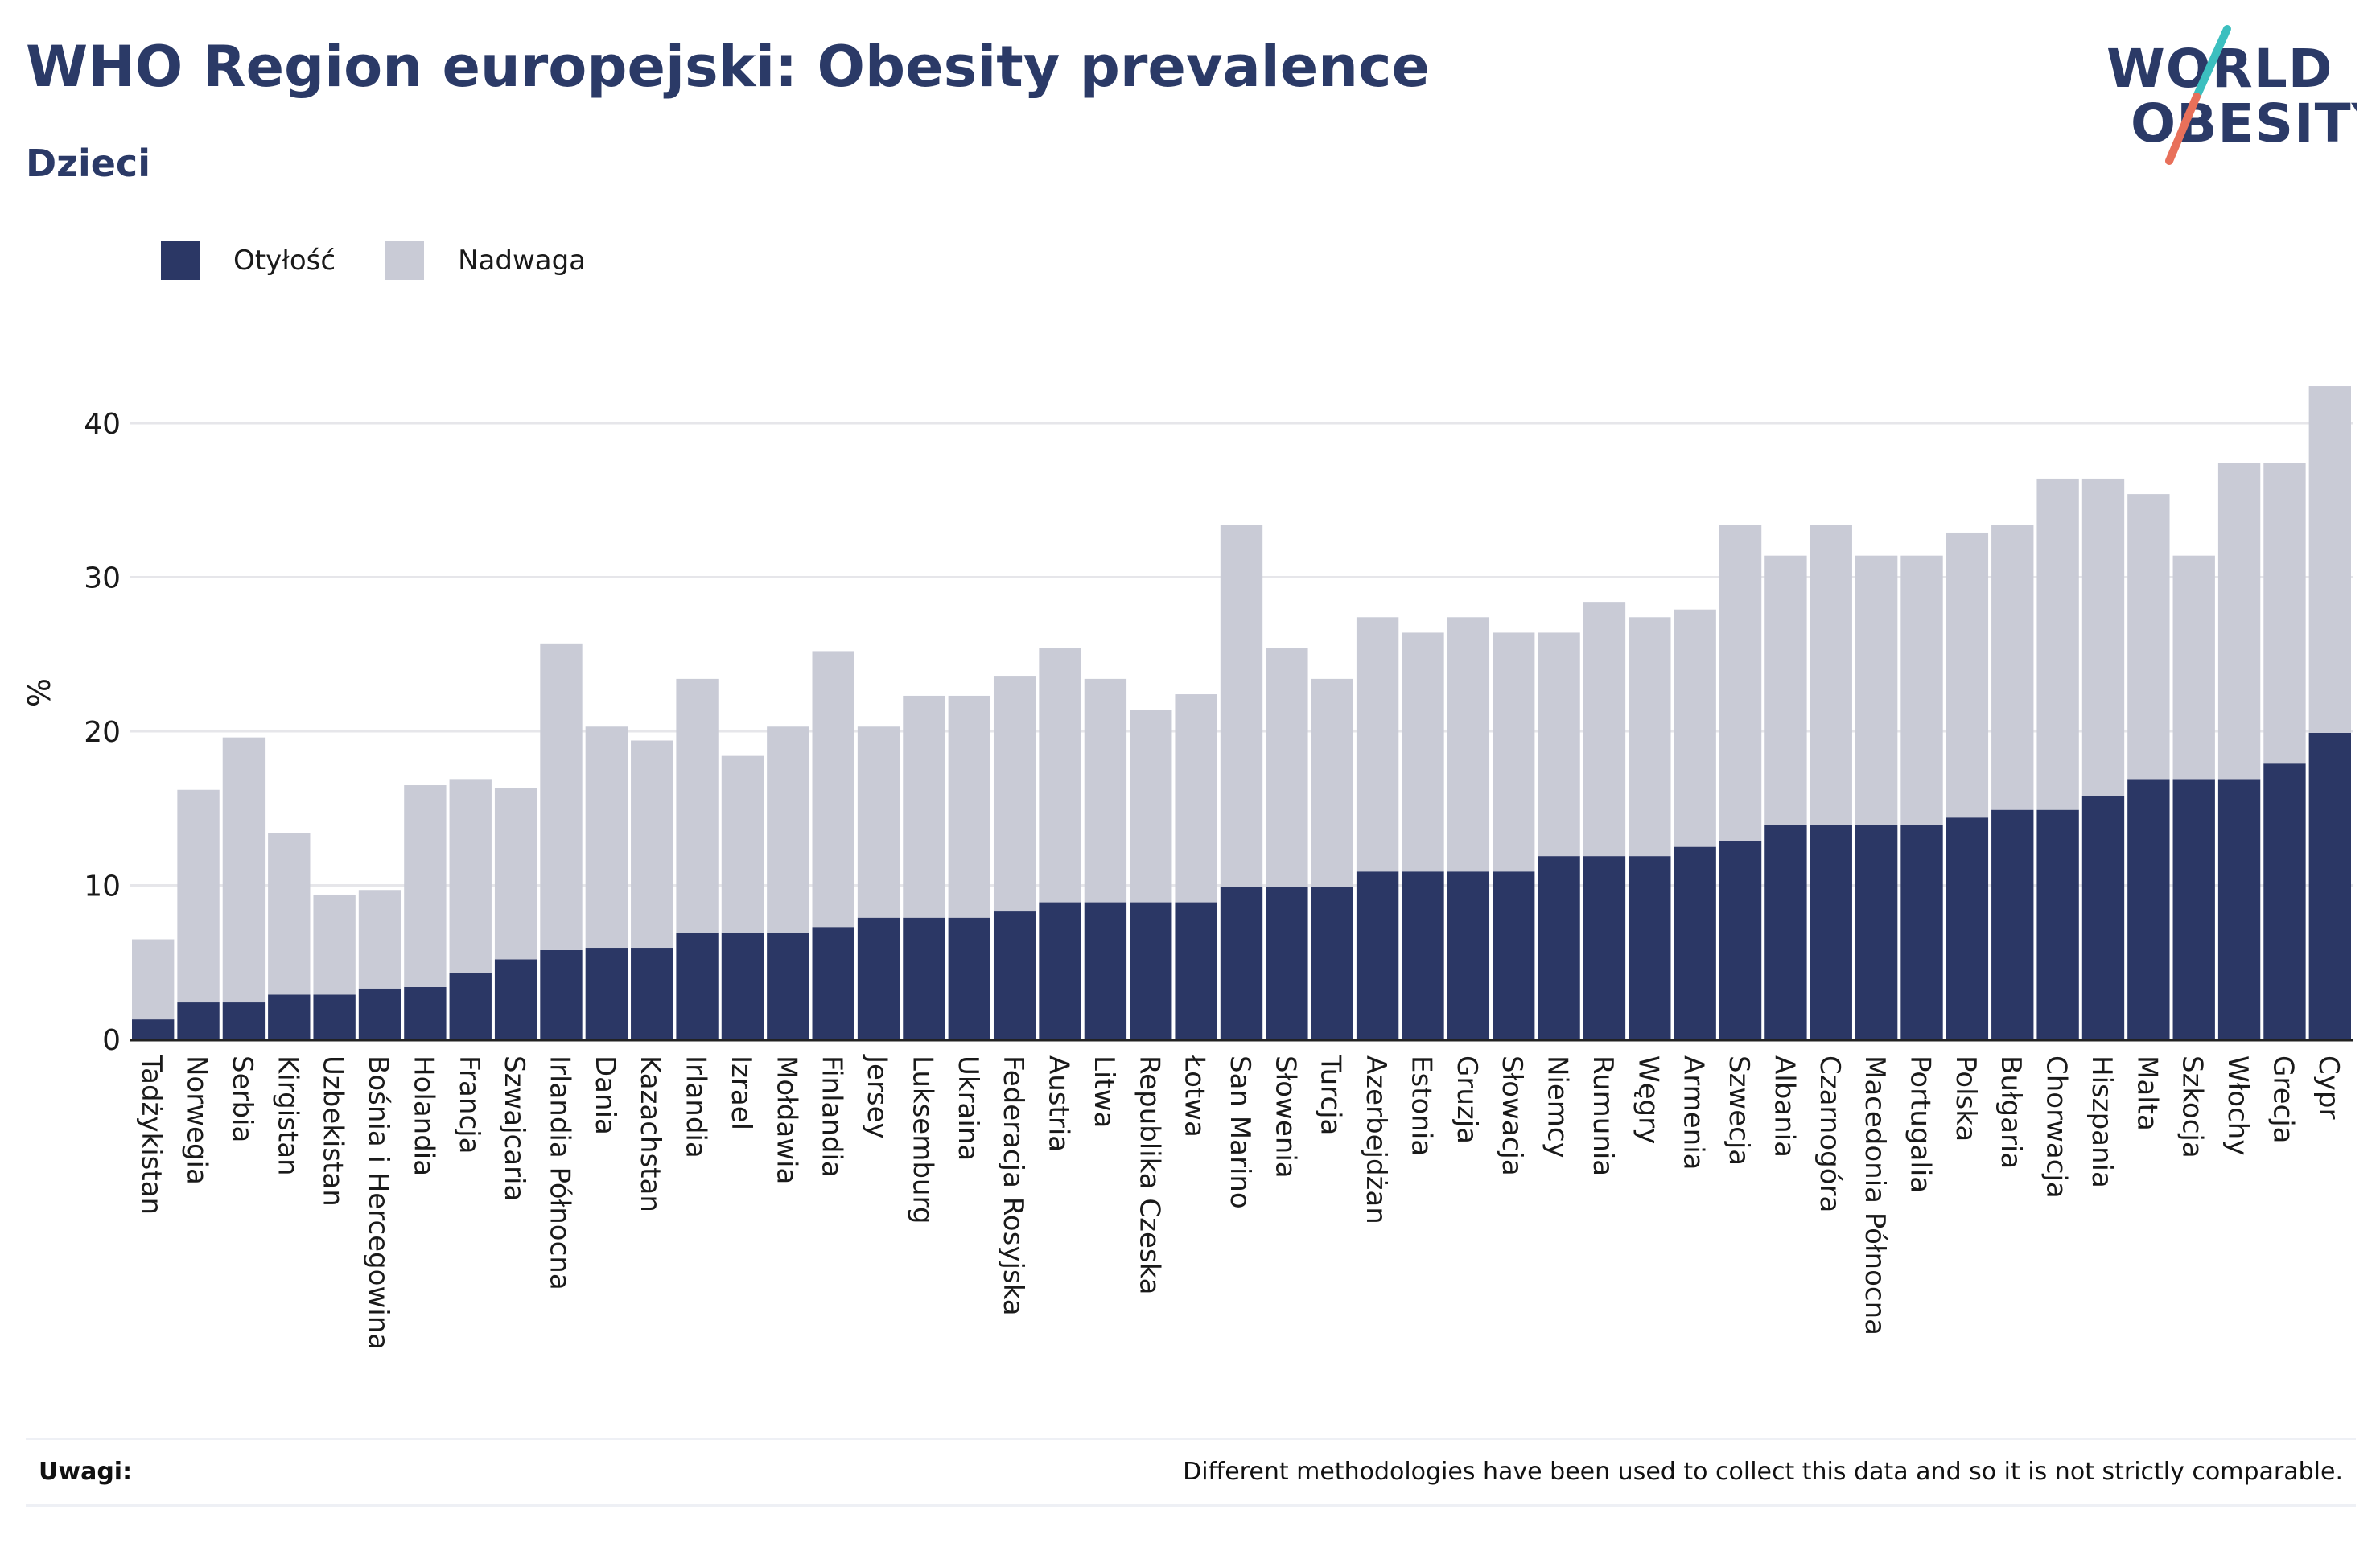 The image size is (2380, 1547). What do you see at coordinates (485, 260) in the screenshot?
I see `legend-item-overweight: Nadwaga` at bounding box center [485, 260].